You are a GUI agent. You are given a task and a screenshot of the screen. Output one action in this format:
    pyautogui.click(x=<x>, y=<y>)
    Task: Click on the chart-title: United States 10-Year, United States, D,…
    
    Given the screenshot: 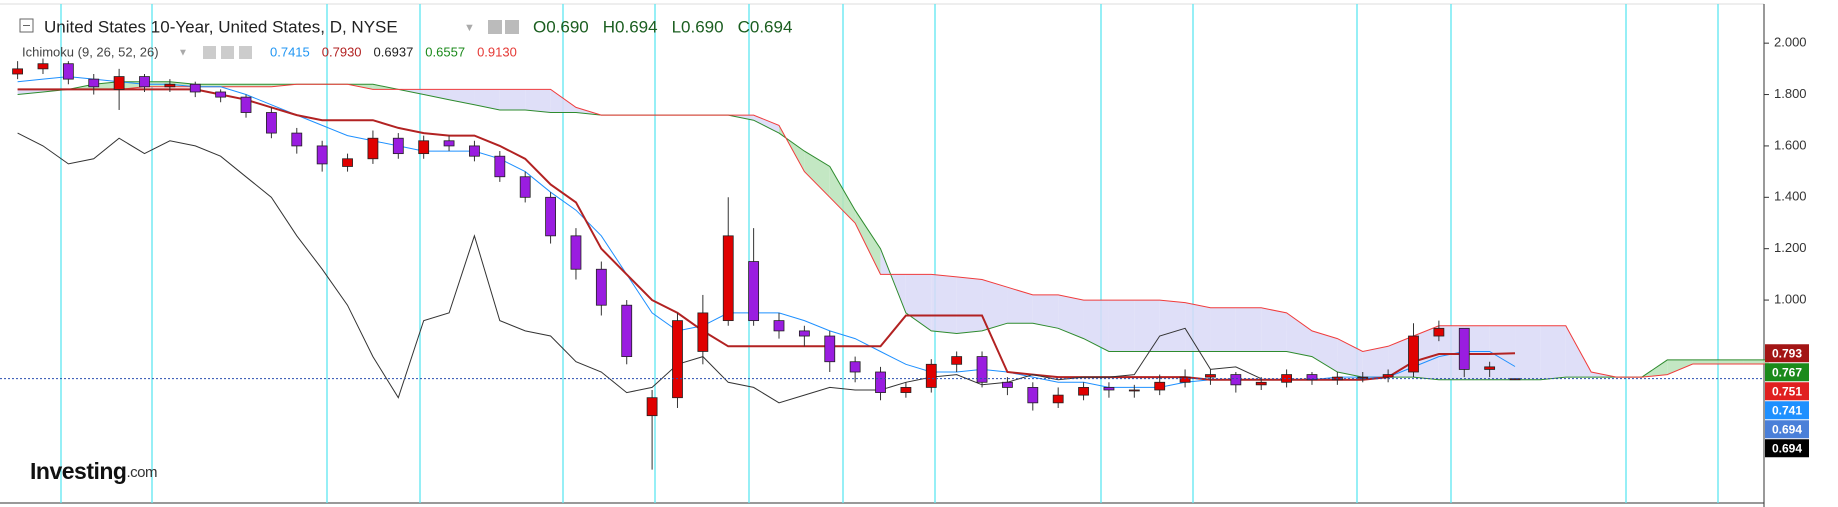 What is the action you would take?
    pyautogui.click(x=221, y=26)
    